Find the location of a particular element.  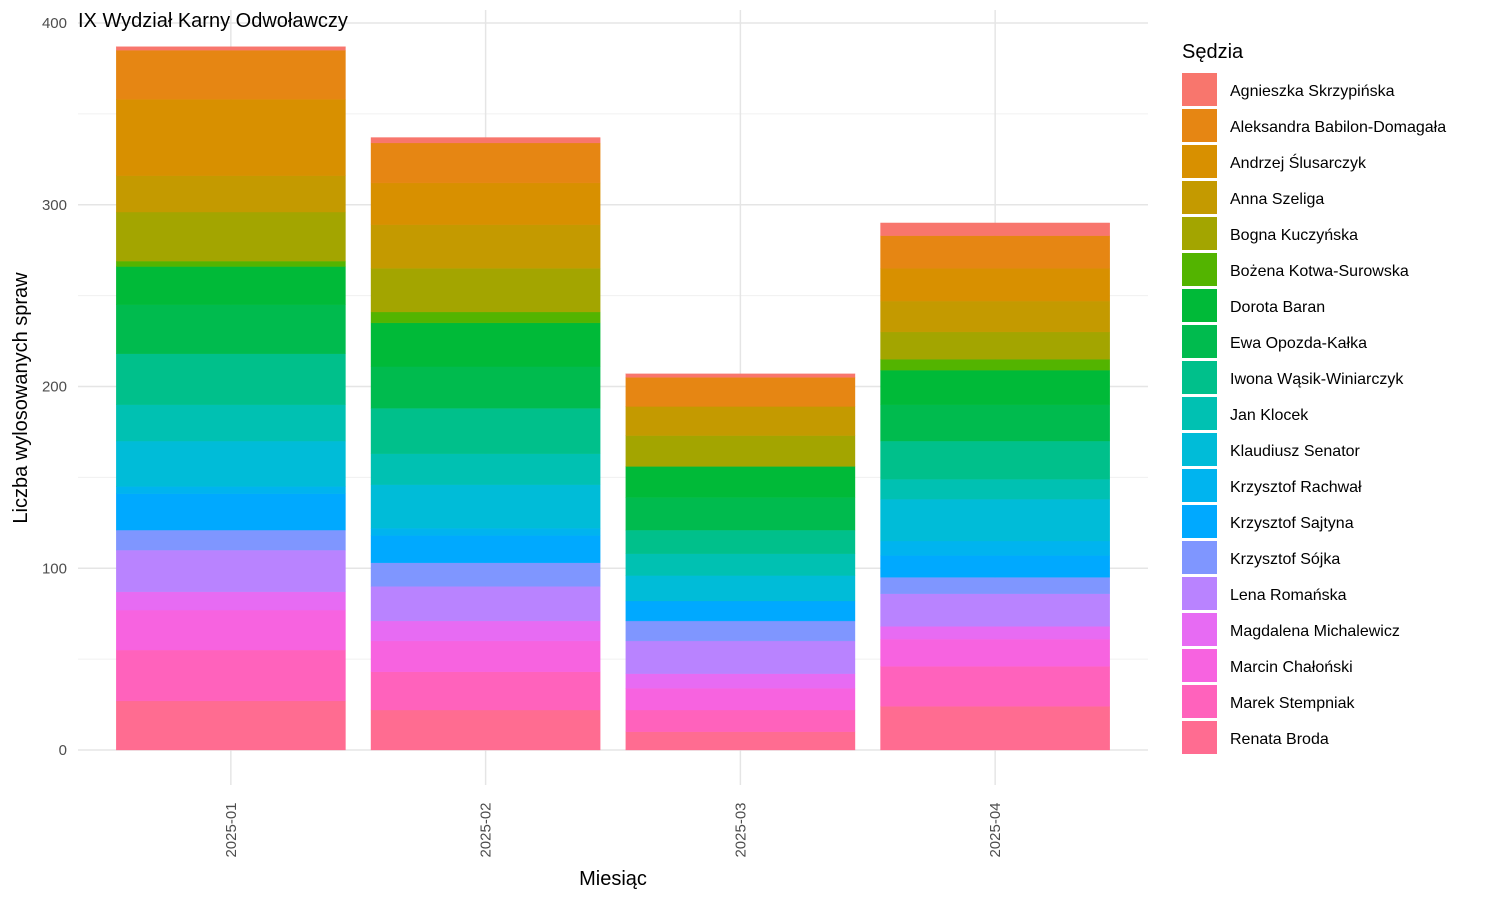

legend-label: Bogna Kuczyńska is located at coordinates (1294, 235).